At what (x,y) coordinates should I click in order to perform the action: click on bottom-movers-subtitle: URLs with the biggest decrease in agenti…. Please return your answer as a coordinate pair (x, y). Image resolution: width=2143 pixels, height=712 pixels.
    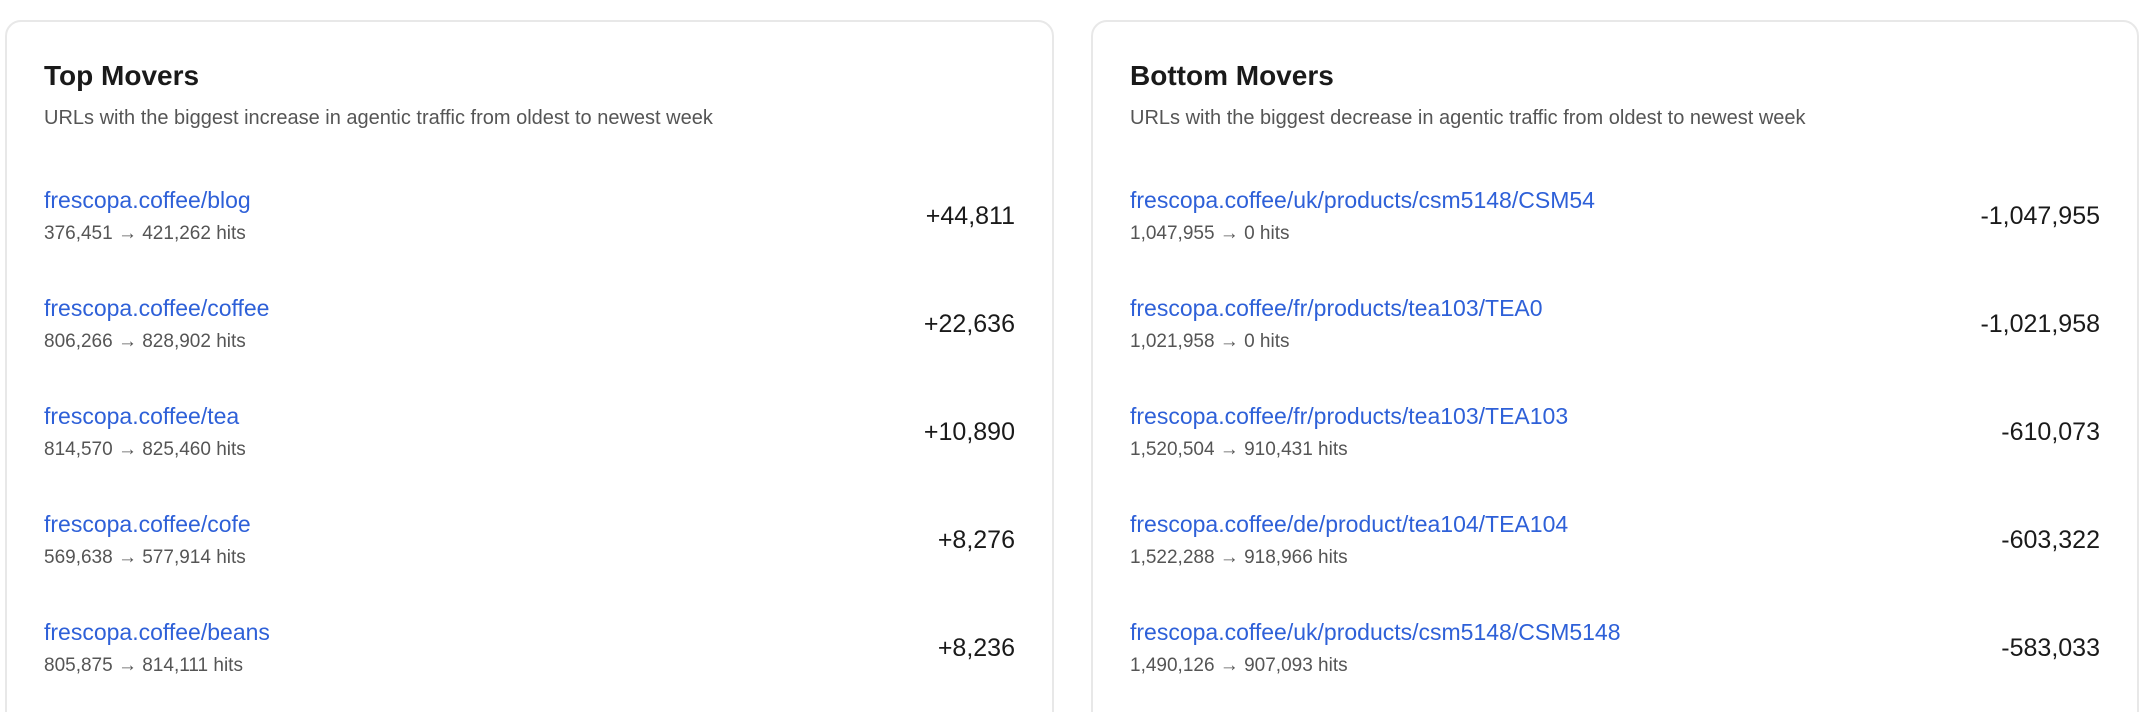
    Looking at the image, I should click on (1468, 117).